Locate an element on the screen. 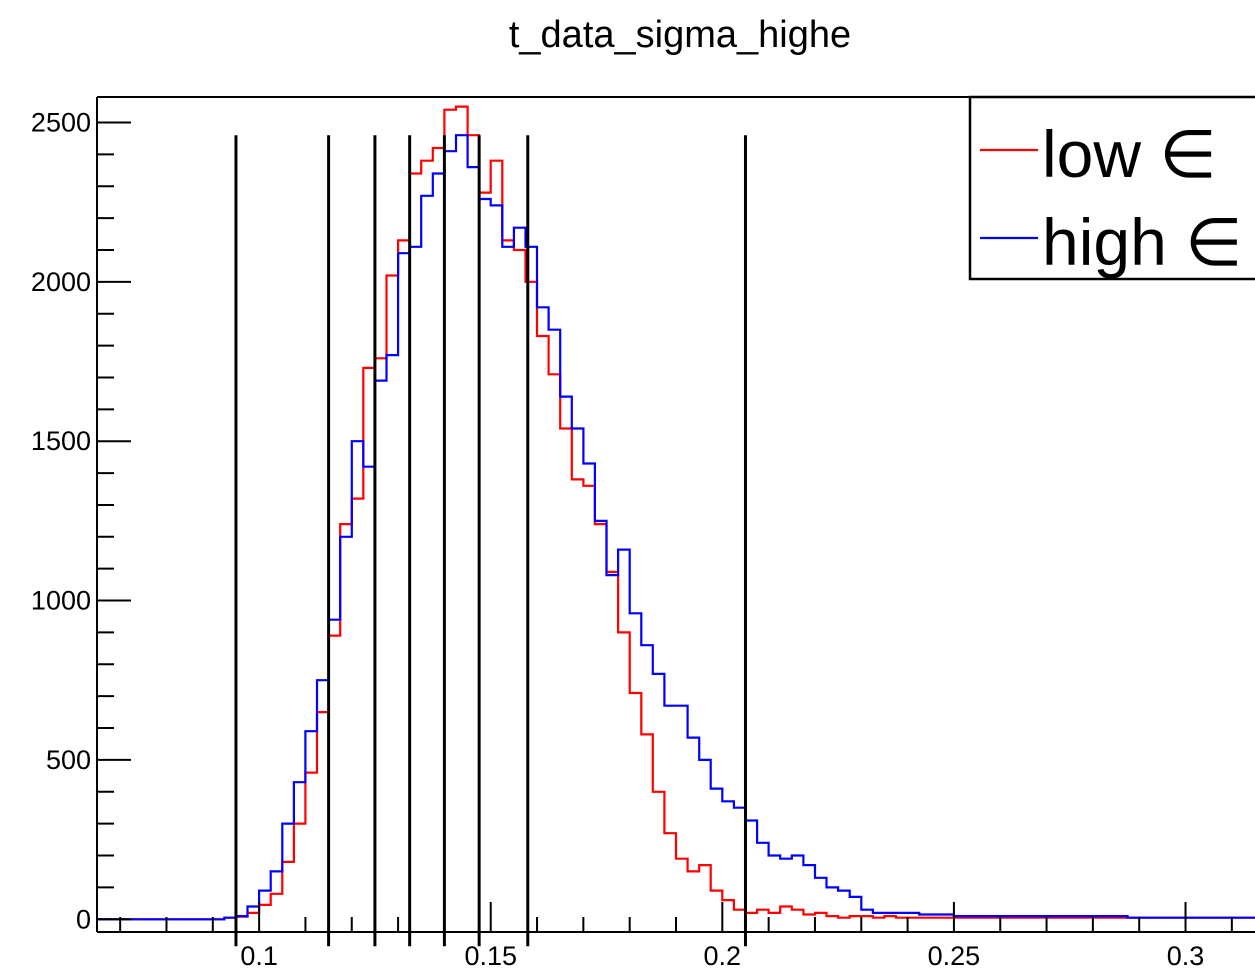  y-tick-label: 1500 is located at coordinates (61, 441).